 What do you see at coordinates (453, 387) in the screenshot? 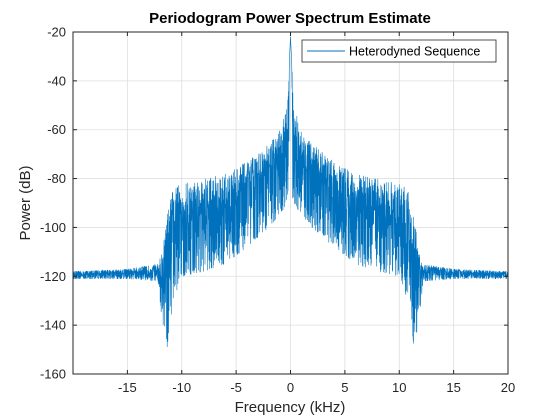
I see `x-tick-label: 15` at bounding box center [453, 387].